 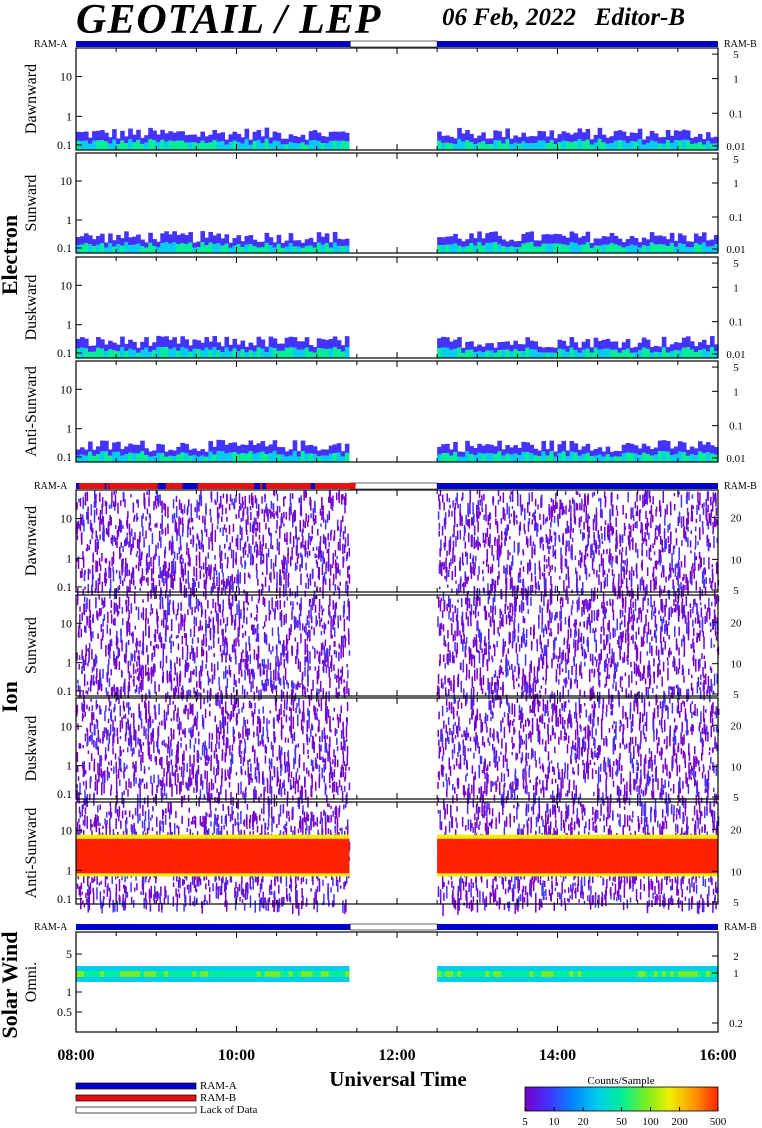 What do you see at coordinates (718, 1122) in the screenshot?
I see `colorbar-tick-label: 500` at bounding box center [718, 1122].